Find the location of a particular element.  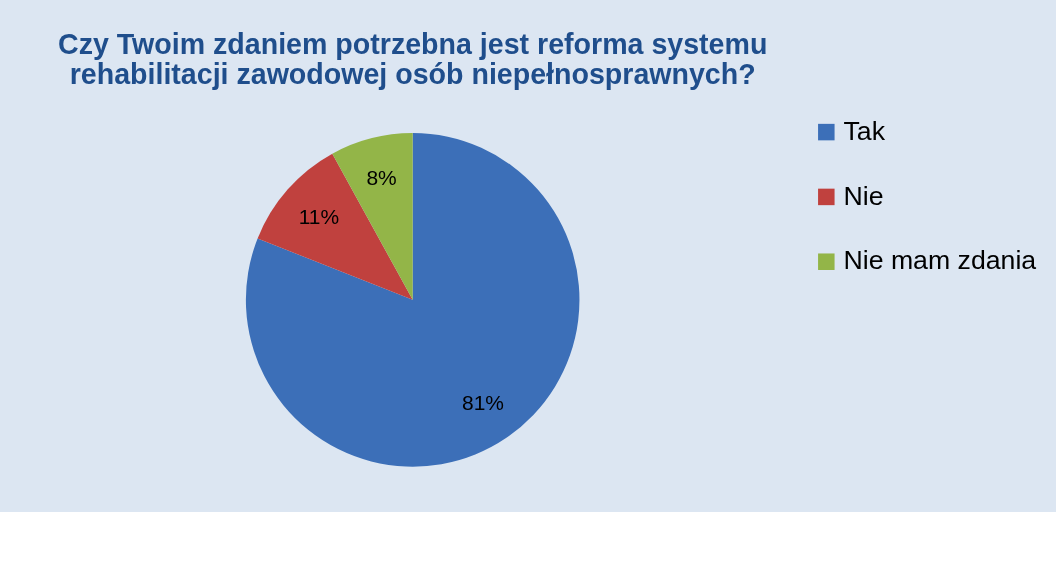

data-label: 11% is located at coordinates (319, 216).